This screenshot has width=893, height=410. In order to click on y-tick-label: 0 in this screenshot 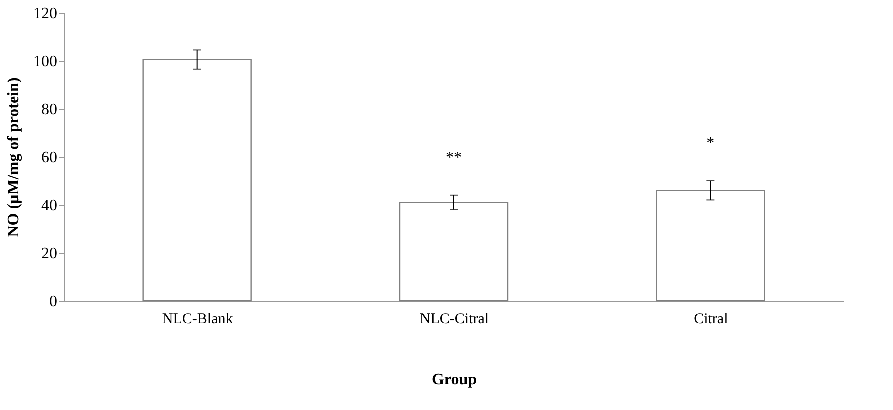, I will do `click(54, 302)`.